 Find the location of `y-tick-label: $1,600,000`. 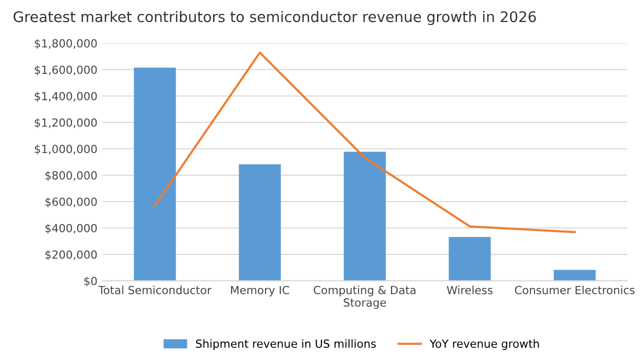

y-tick-label: $1,600,000 is located at coordinates (65, 70).